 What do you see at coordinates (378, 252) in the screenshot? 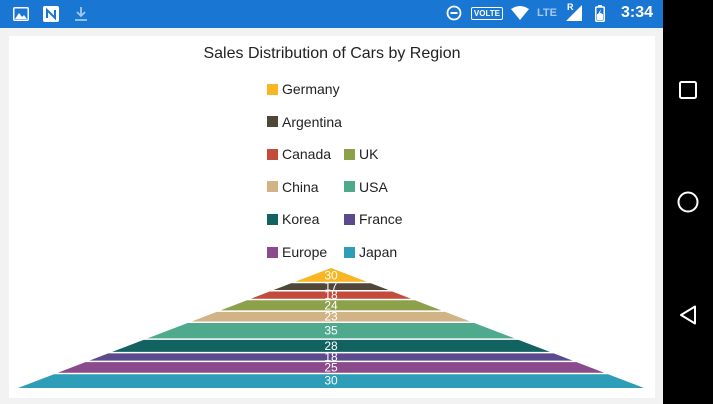
I see `legend-label: Japan` at bounding box center [378, 252].